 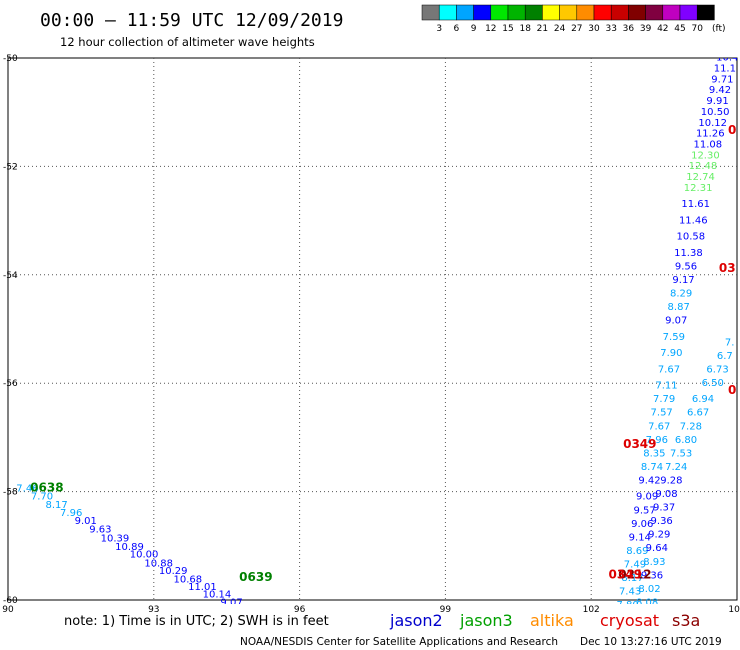 What do you see at coordinates (659, 426) in the screenshot?
I see `wave-height-label: 7.67` at bounding box center [659, 426].